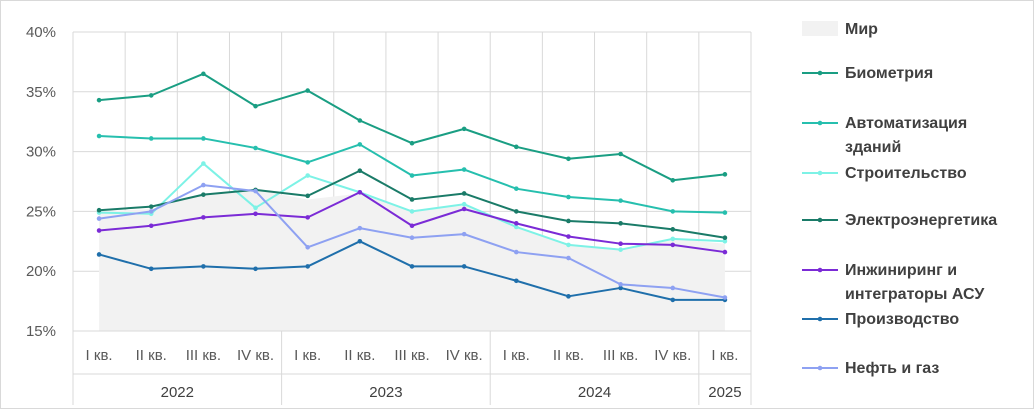 This screenshot has height=409, width=1034. What do you see at coordinates (41, 211) in the screenshot?
I see `y-tick-label: 25%` at bounding box center [41, 211].